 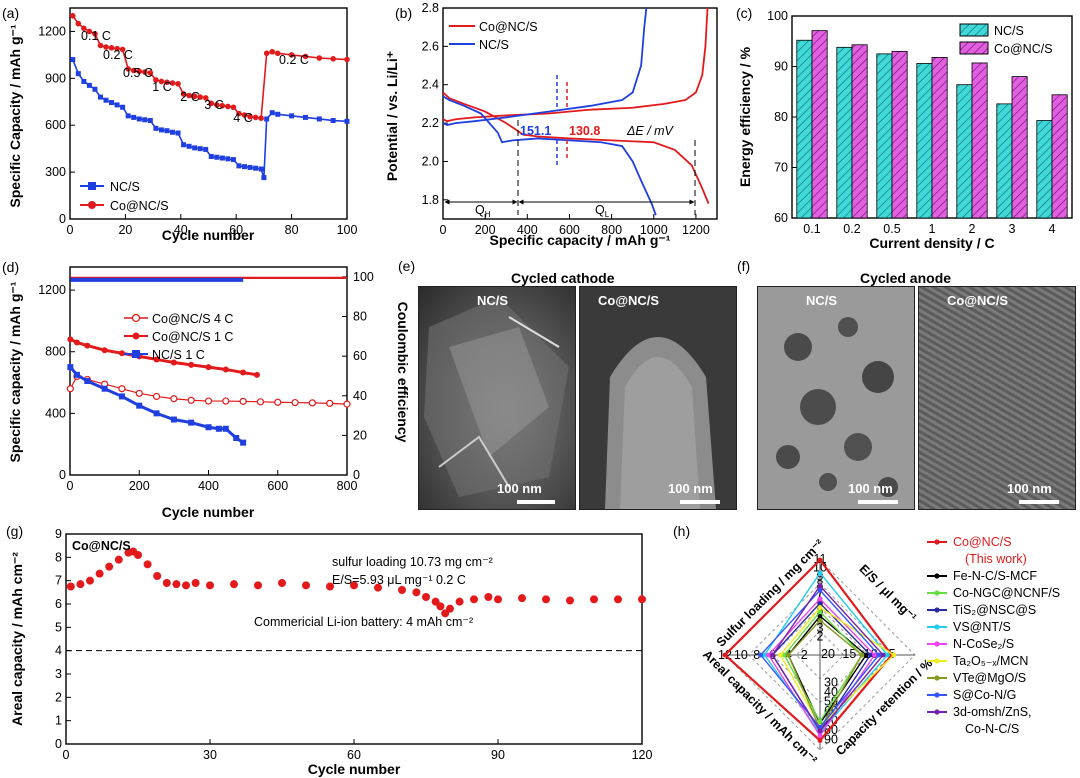 I want to click on y2-tick-label: 60, so click(x=360, y=356).